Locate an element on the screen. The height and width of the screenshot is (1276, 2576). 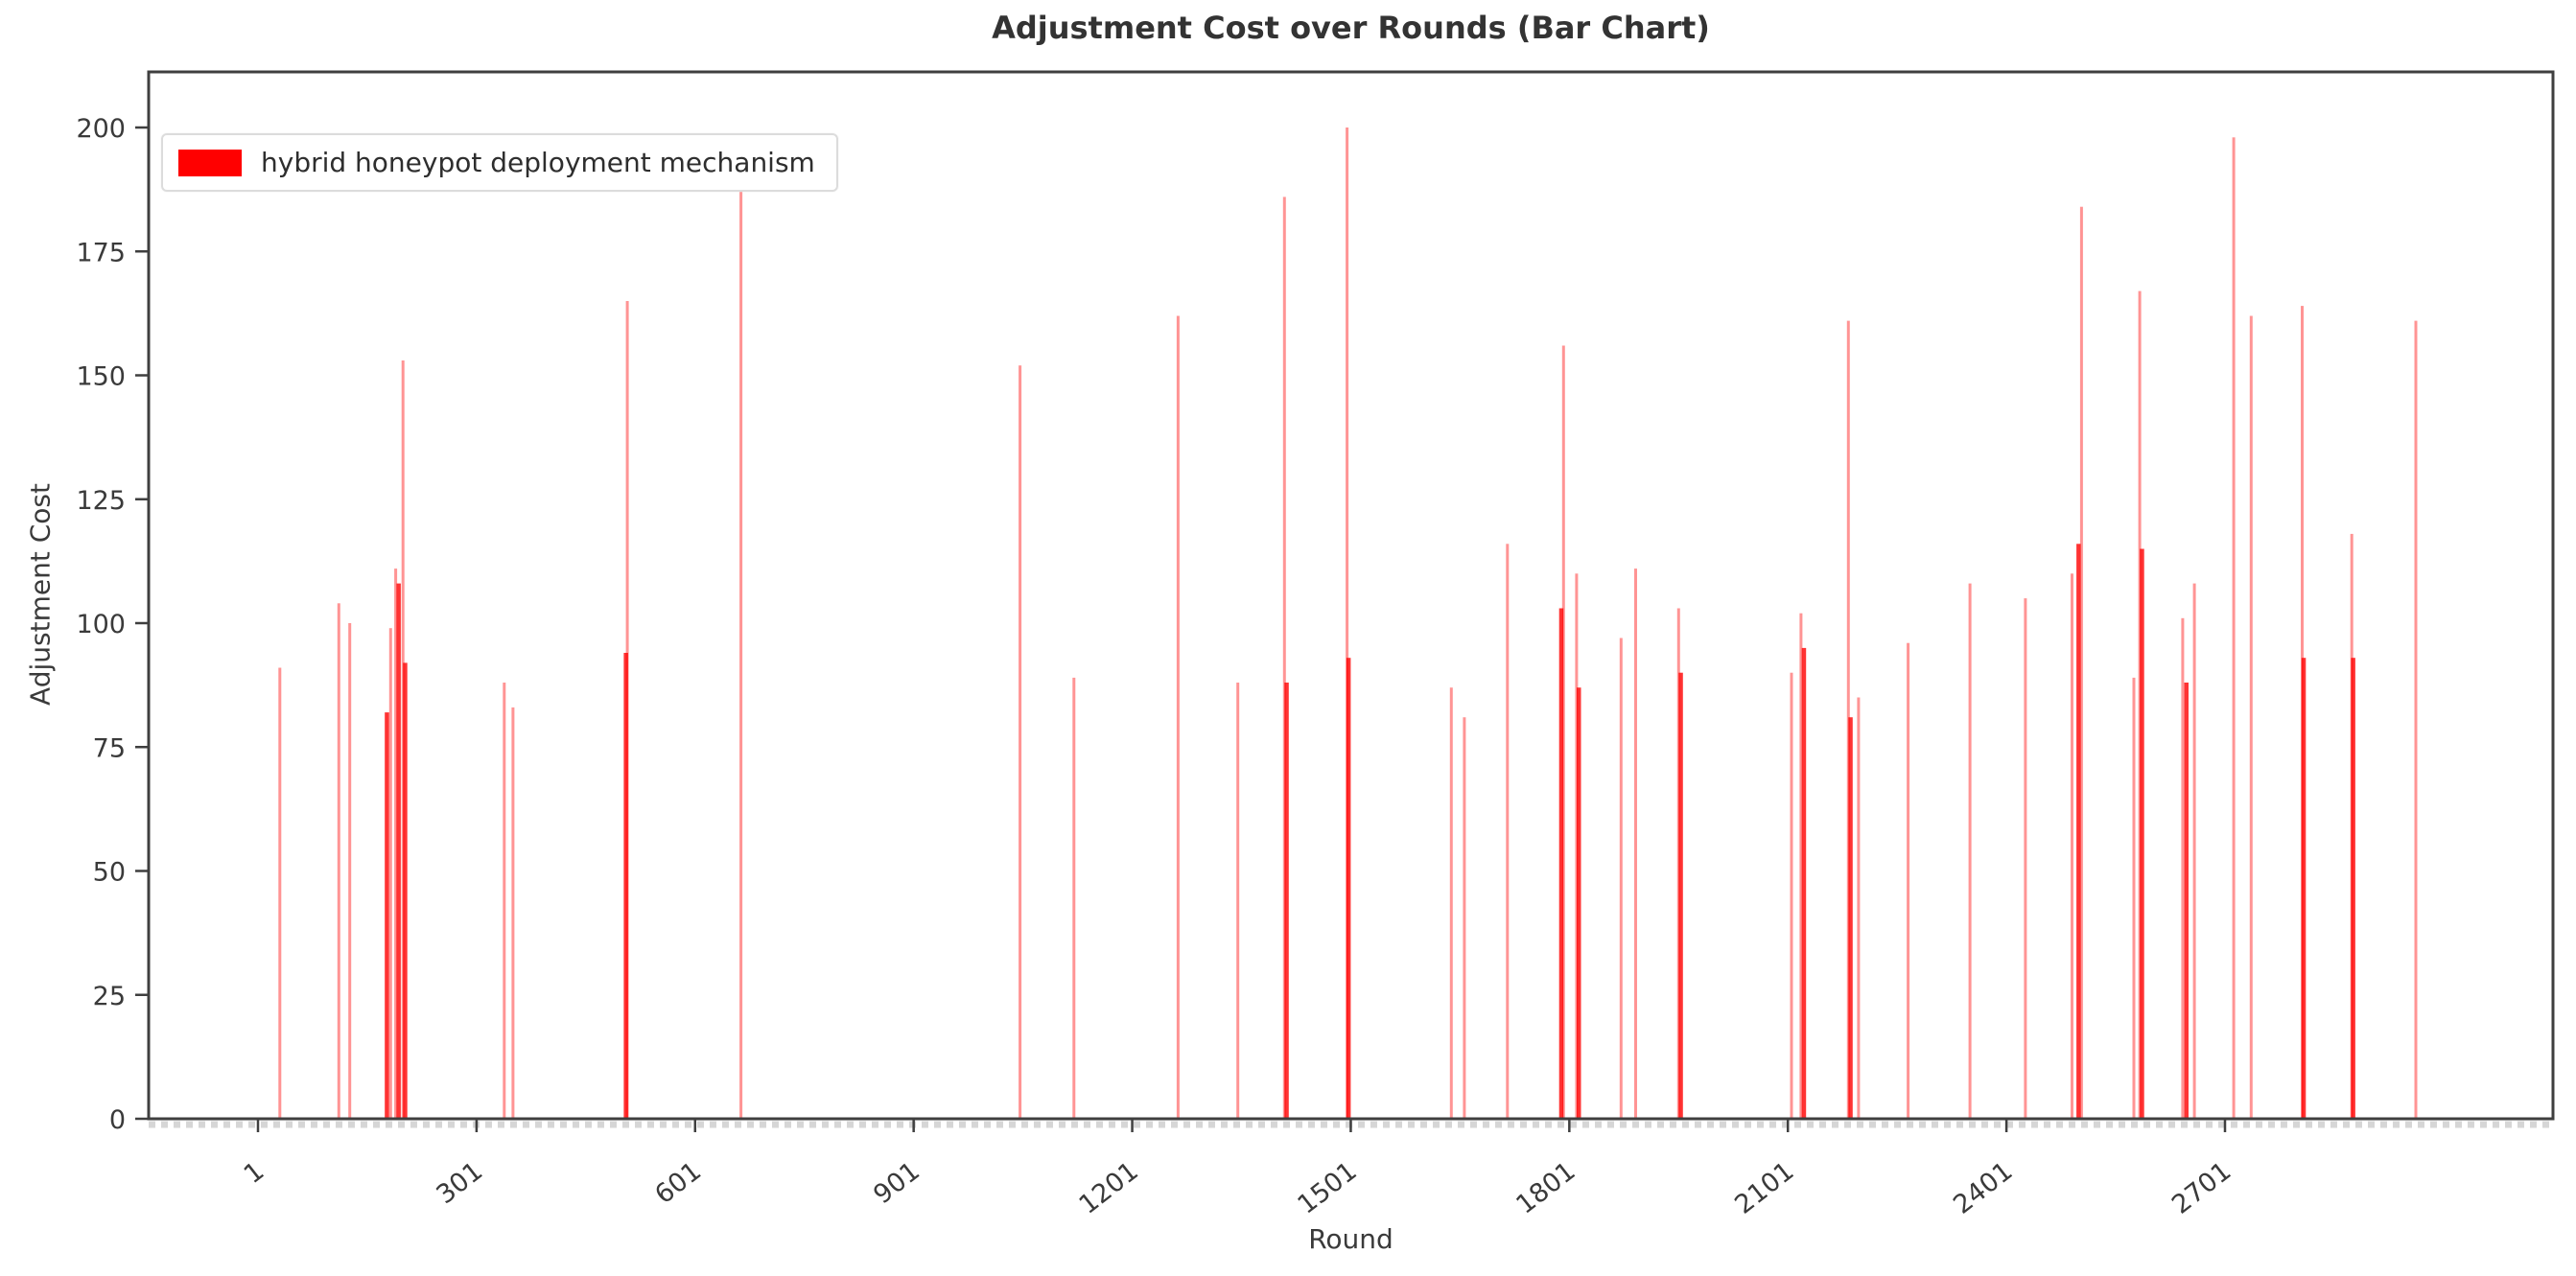
legend-label: hybrid honeypot deployment mechanism is located at coordinates (538, 162).